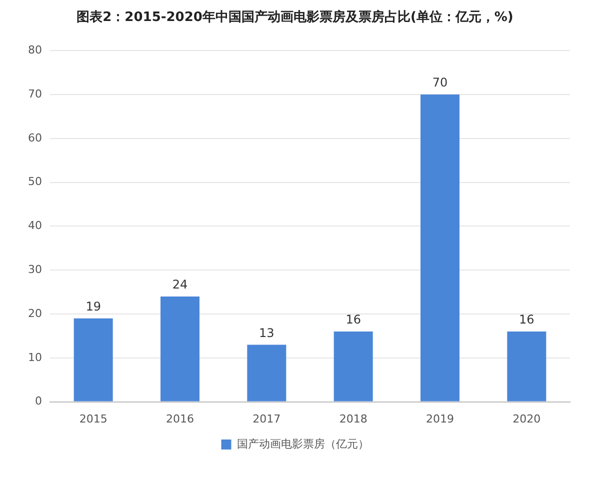  I want to click on legend-label: 国产动画电影票房（亿元）, so click(302, 443).